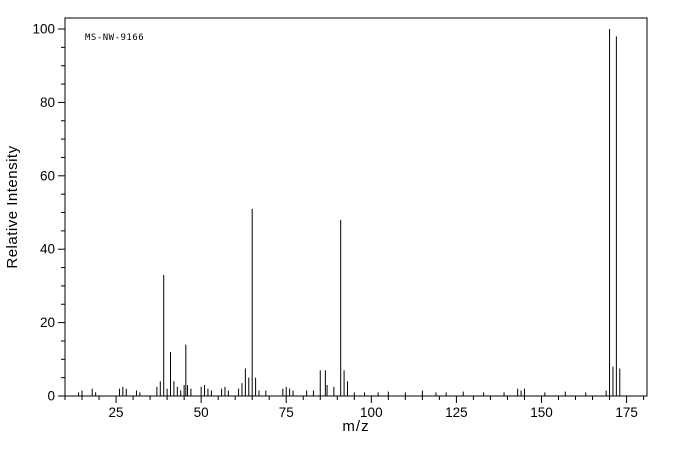 The height and width of the screenshot is (455, 676). I want to click on y-tick-label: 80, so click(47, 102).